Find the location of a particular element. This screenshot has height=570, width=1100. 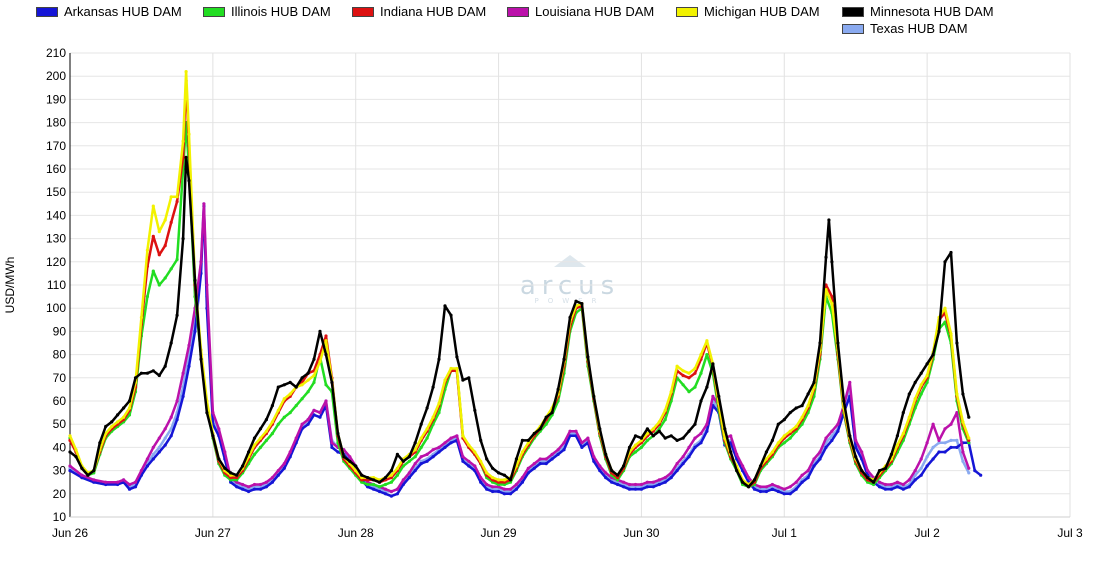

legend-item-texas-hub-dam: Texas HUB DAM is located at coordinates (905, 28).